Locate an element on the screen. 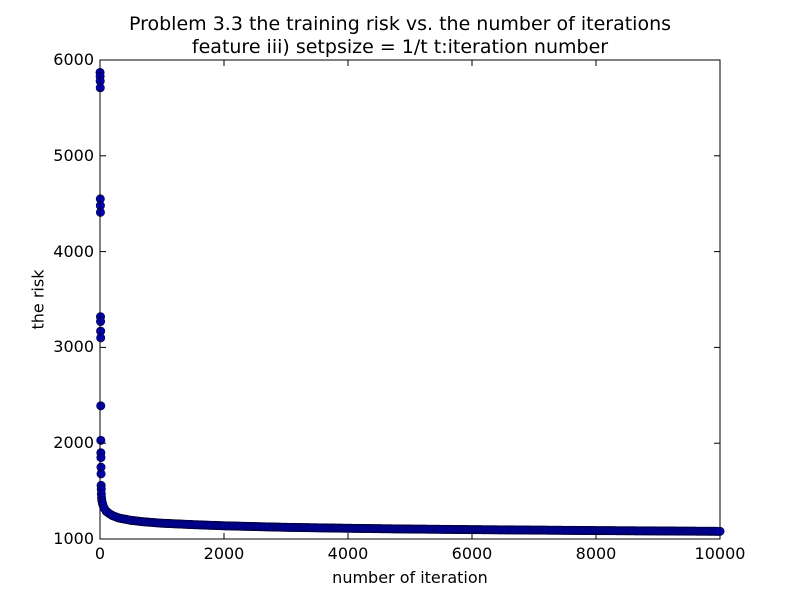 This screenshot has height=600, width=800. x-tick-label: 10000 is located at coordinates (720, 553).